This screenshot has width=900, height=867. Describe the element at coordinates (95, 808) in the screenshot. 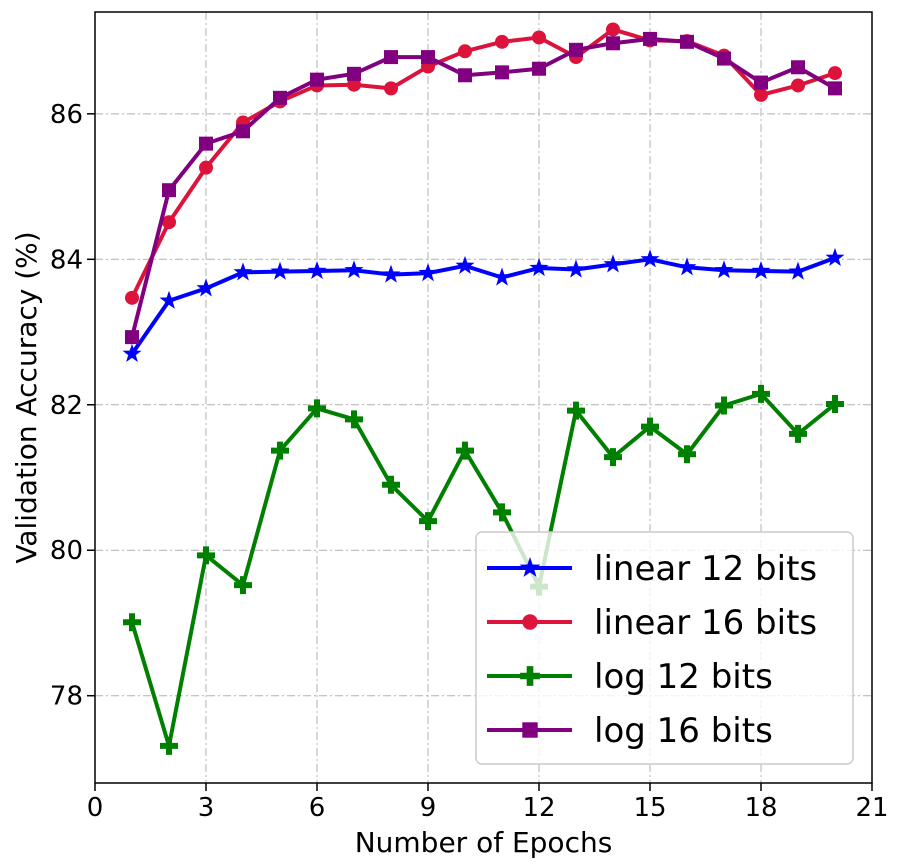

I see `x-tick-label: 0` at that location.